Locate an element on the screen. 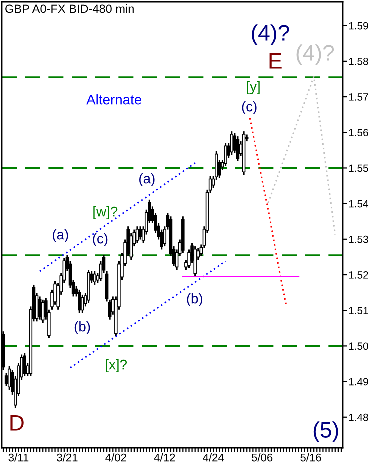  annotation: [y] is located at coordinates (253, 88).